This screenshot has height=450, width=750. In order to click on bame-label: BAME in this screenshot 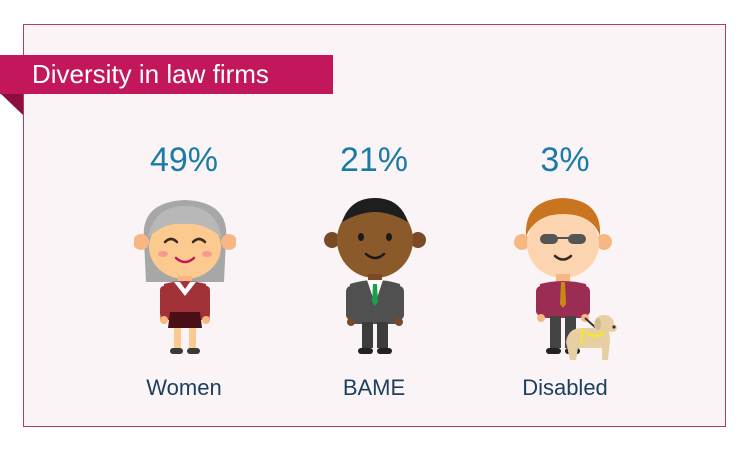, I will do `click(374, 387)`.